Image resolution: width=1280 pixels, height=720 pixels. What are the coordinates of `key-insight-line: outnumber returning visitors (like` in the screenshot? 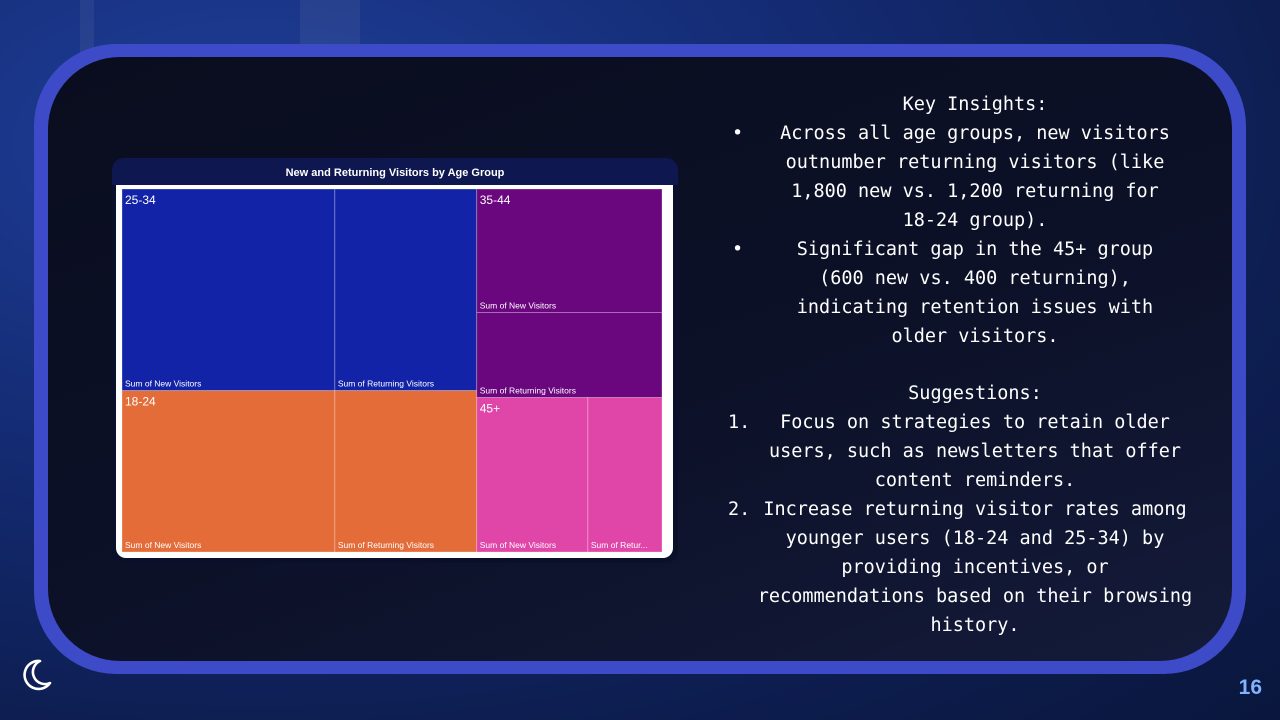 It's located at (975, 162).